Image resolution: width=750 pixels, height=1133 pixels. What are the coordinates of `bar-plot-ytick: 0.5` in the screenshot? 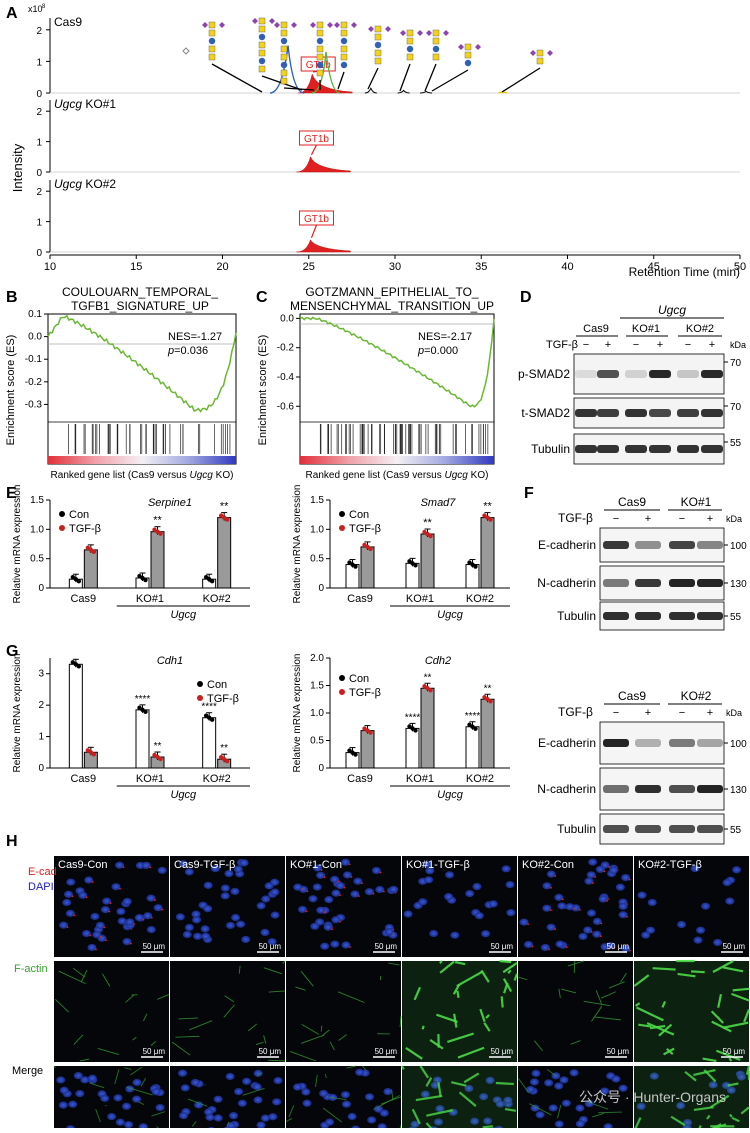 It's located at (317, 741).